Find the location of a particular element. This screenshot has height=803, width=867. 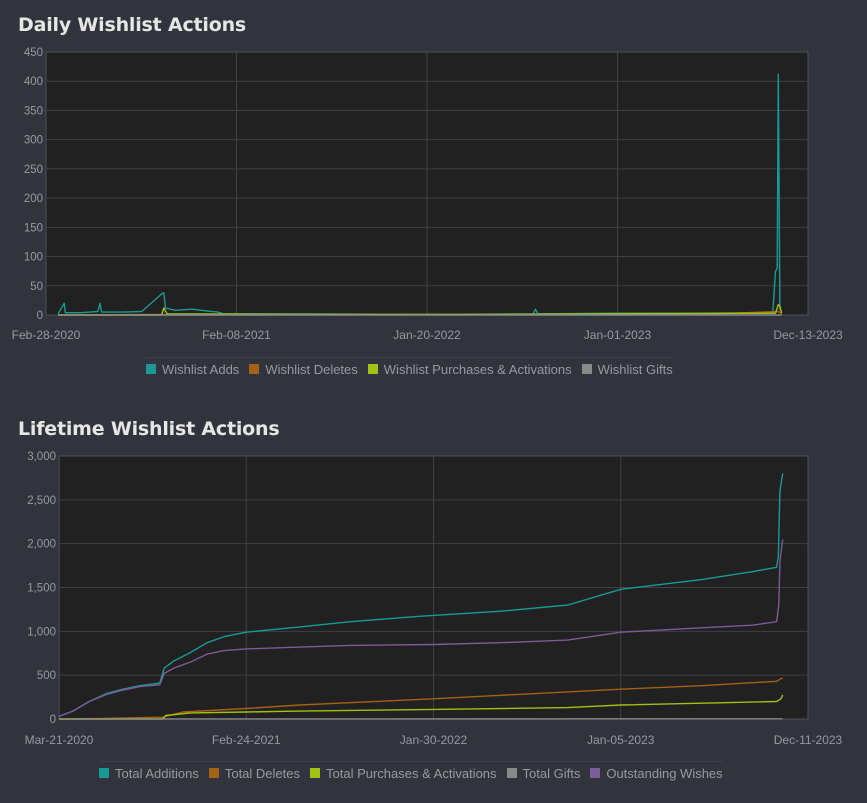

x-tick-label: Mar-21-2020 is located at coordinates (59, 740).